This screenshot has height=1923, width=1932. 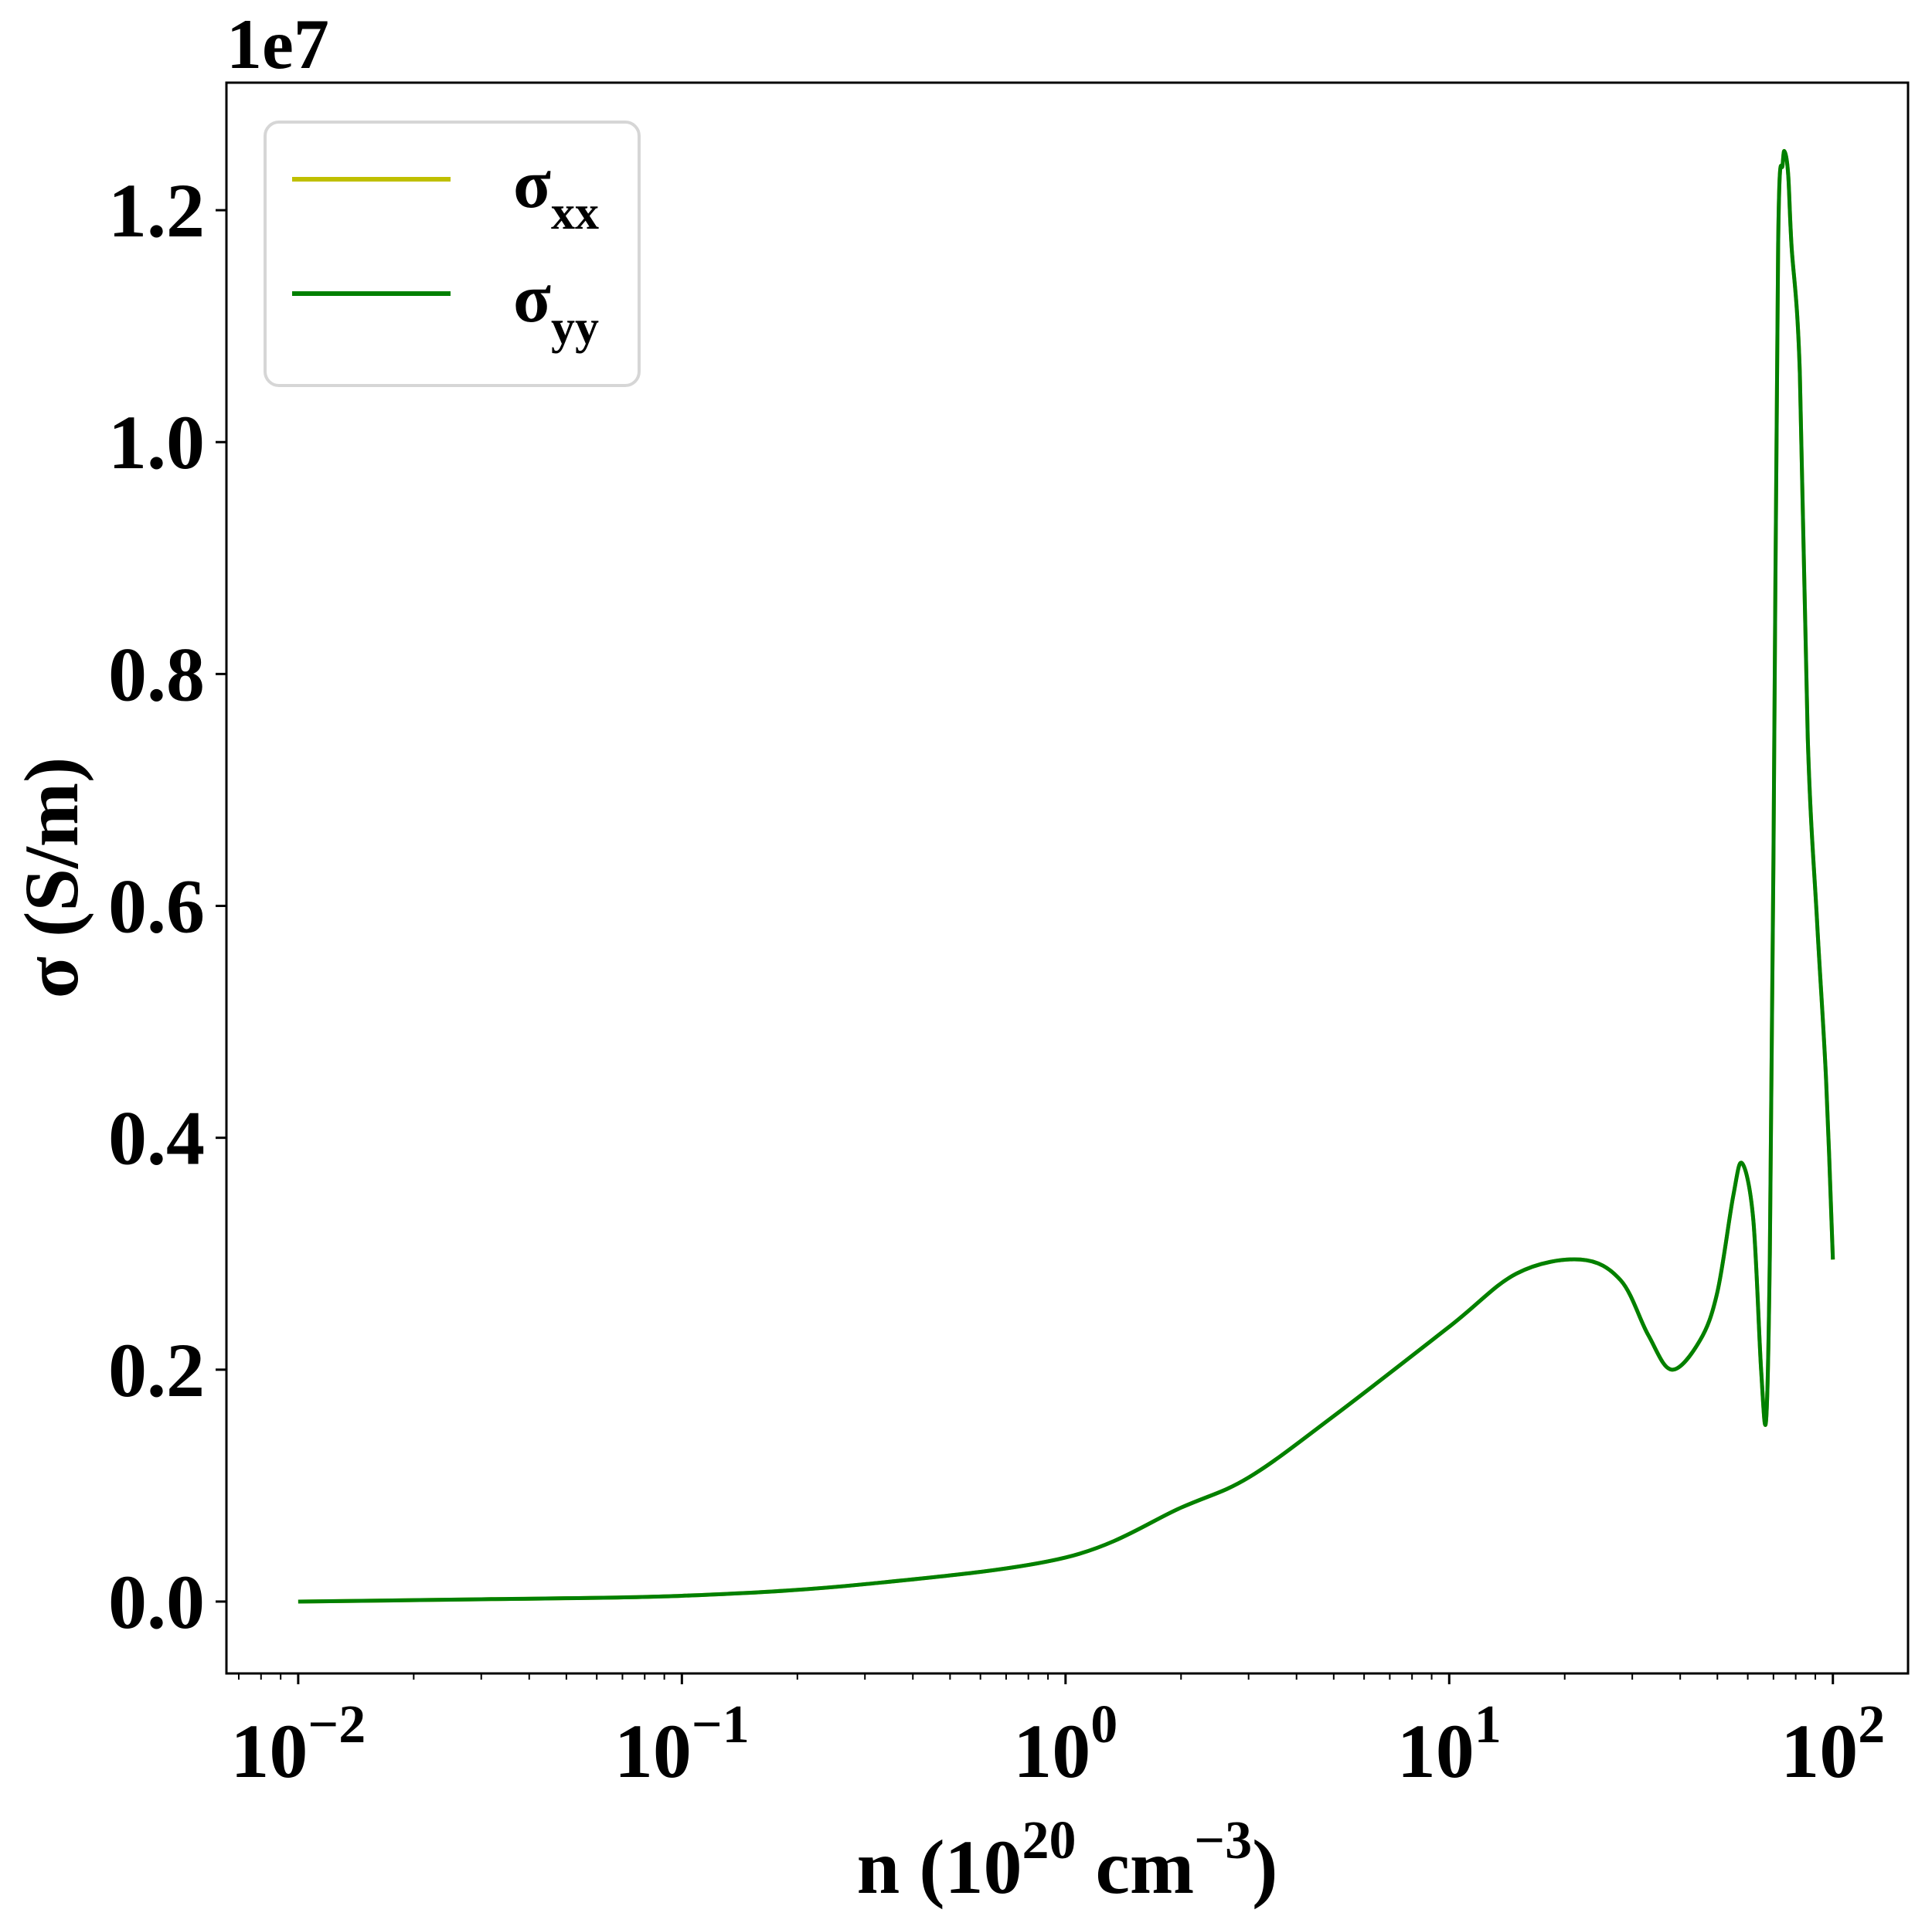 What do you see at coordinates (157, 210) in the screenshot?
I see `y-tick-label: 1.2` at bounding box center [157, 210].